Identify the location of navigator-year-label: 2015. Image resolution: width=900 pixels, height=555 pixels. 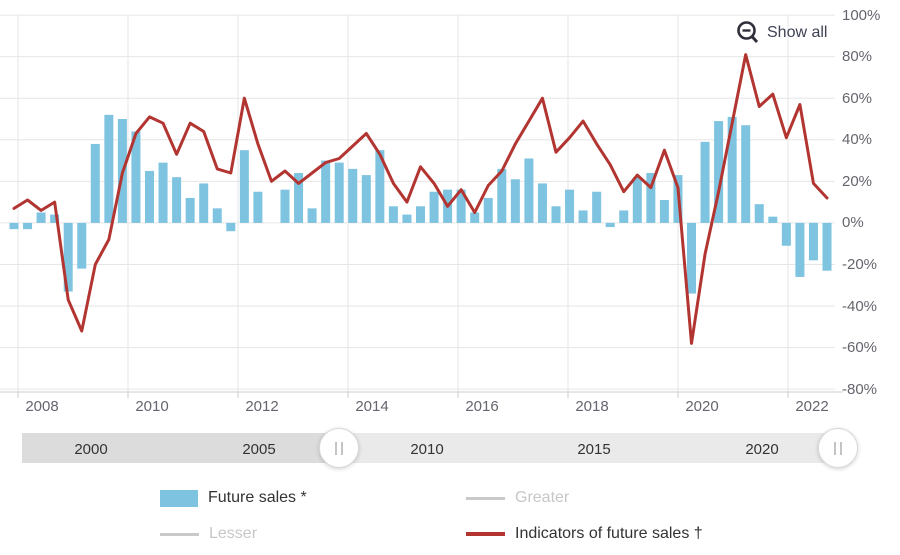
(594, 449).